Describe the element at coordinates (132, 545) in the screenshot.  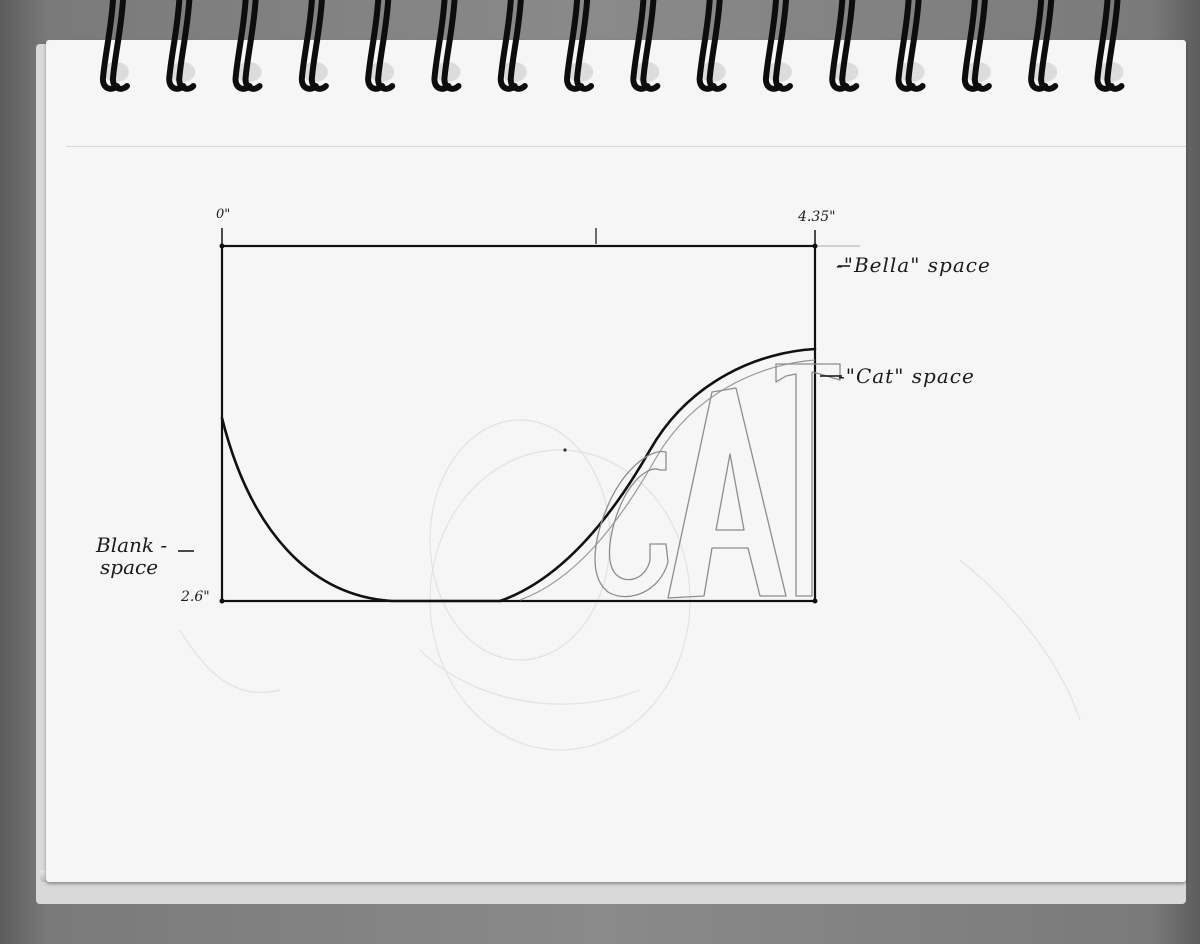
I see `blank-space-label-line1: Blank -` at that location.